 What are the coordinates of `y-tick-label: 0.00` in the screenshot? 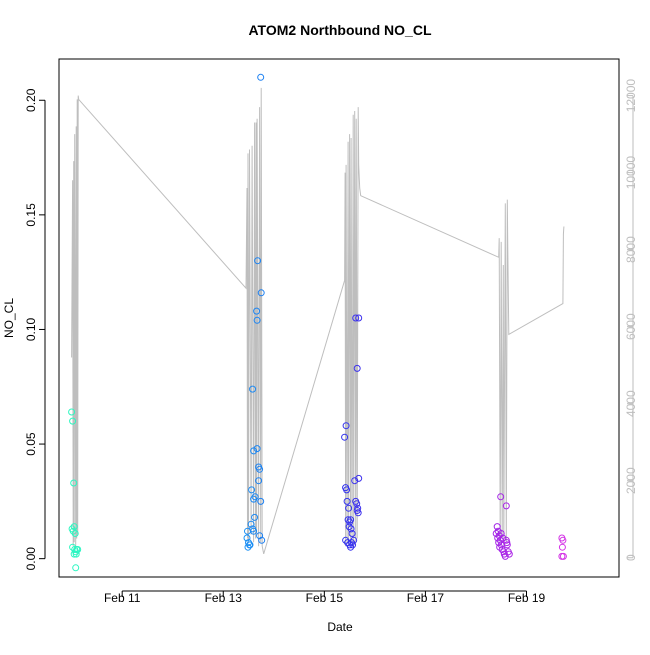 It's located at (31, 559).